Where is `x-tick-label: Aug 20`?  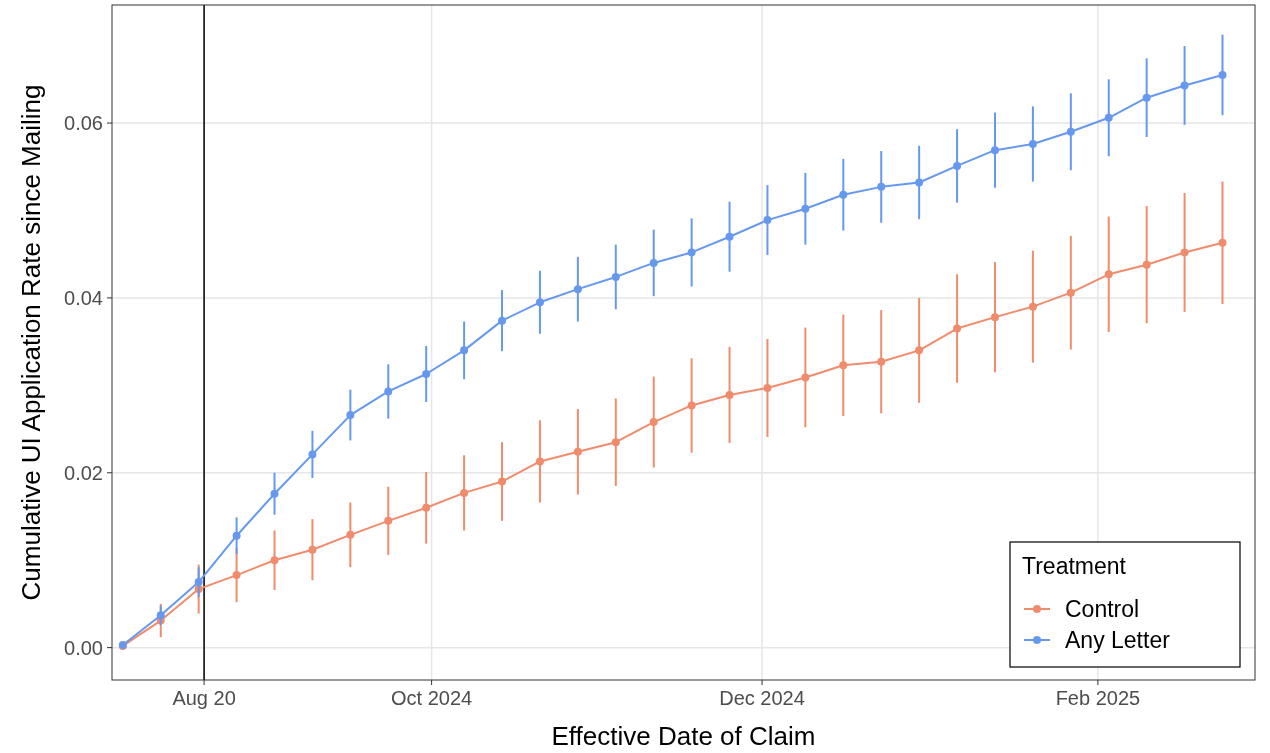 x-tick-label: Aug 20 is located at coordinates (204, 698).